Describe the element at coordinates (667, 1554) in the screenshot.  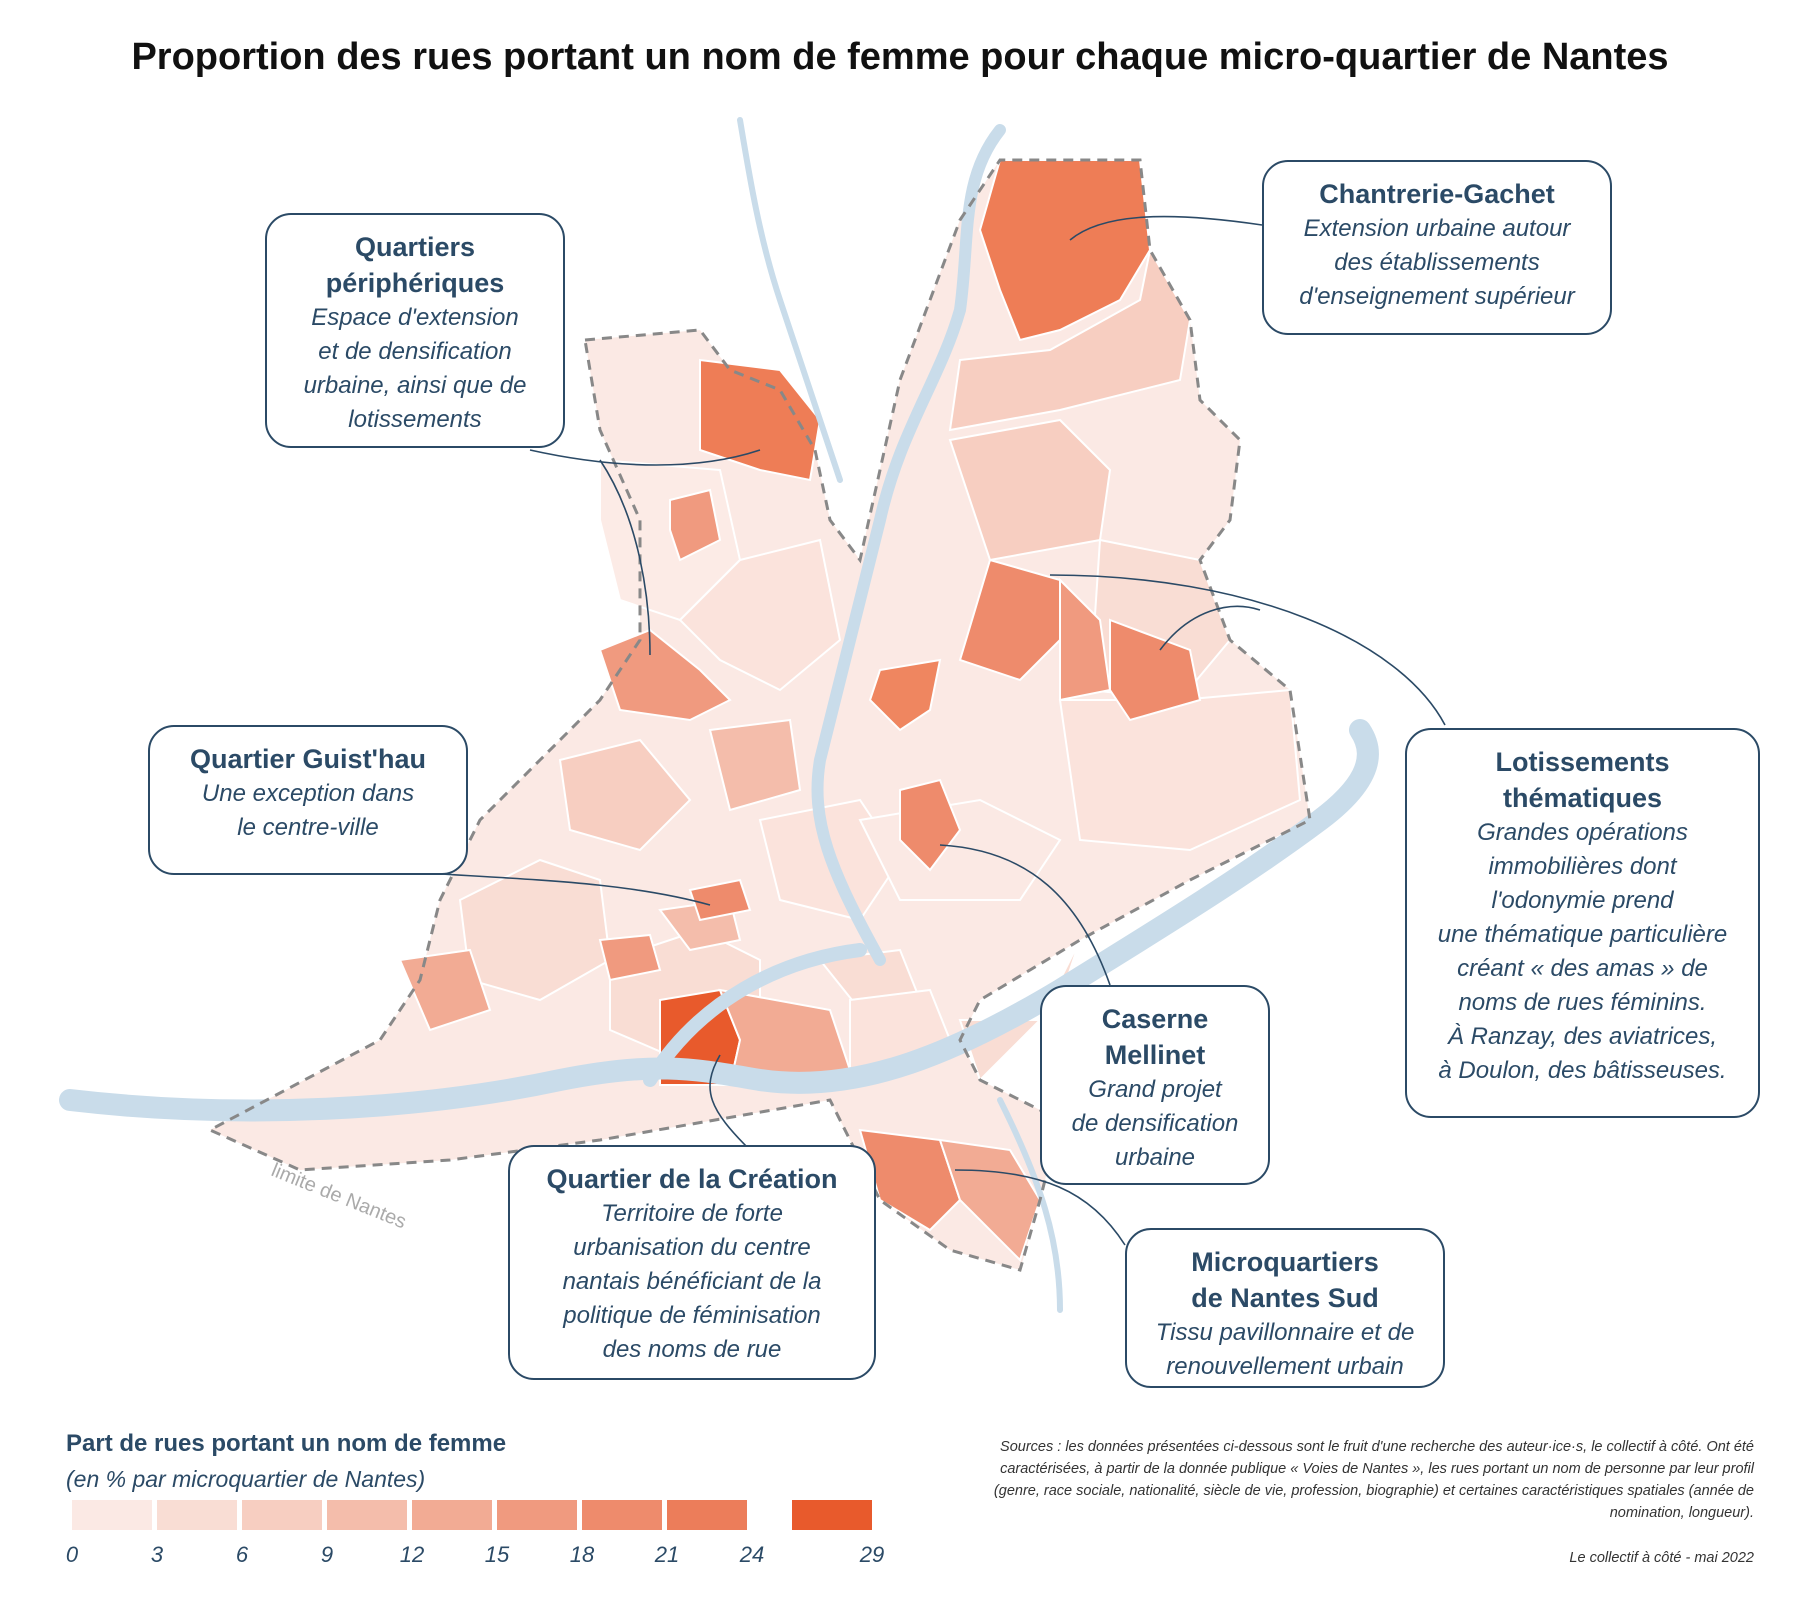
I see `legend-tick-label: 21` at that location.